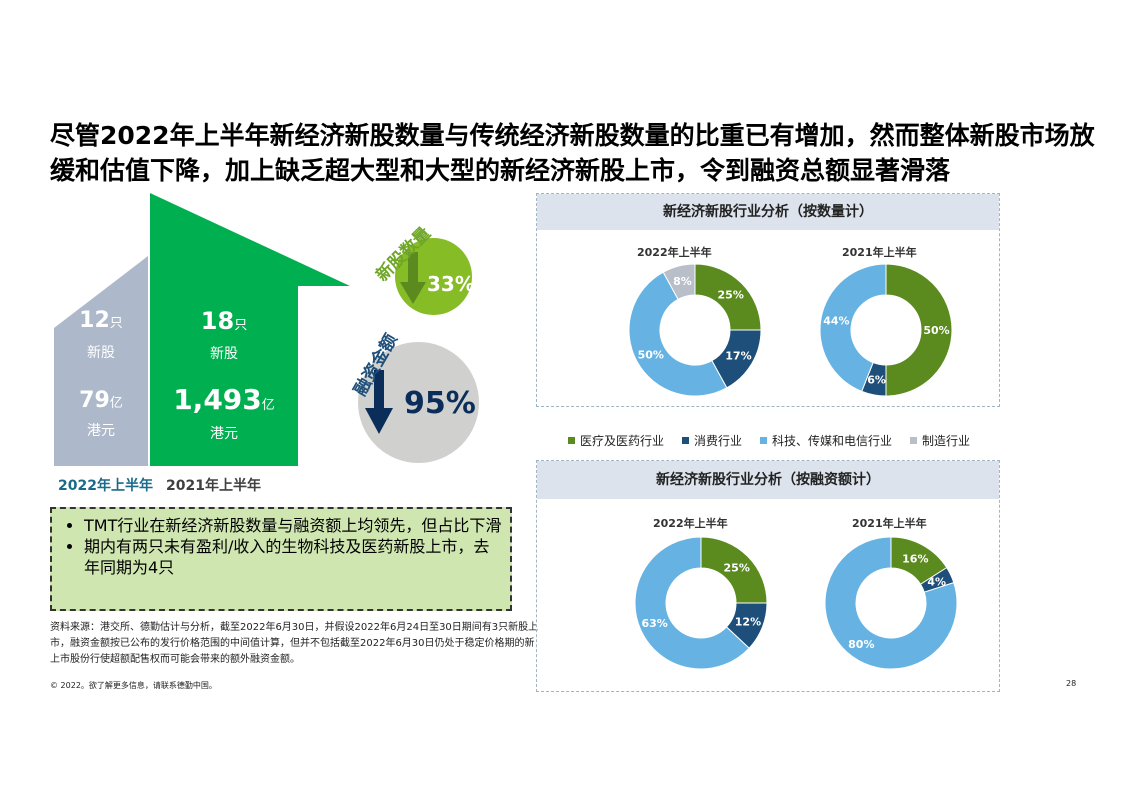 The image size is (1122, 793). I want to click on donut-data-label: 8%, so click(682, 281).